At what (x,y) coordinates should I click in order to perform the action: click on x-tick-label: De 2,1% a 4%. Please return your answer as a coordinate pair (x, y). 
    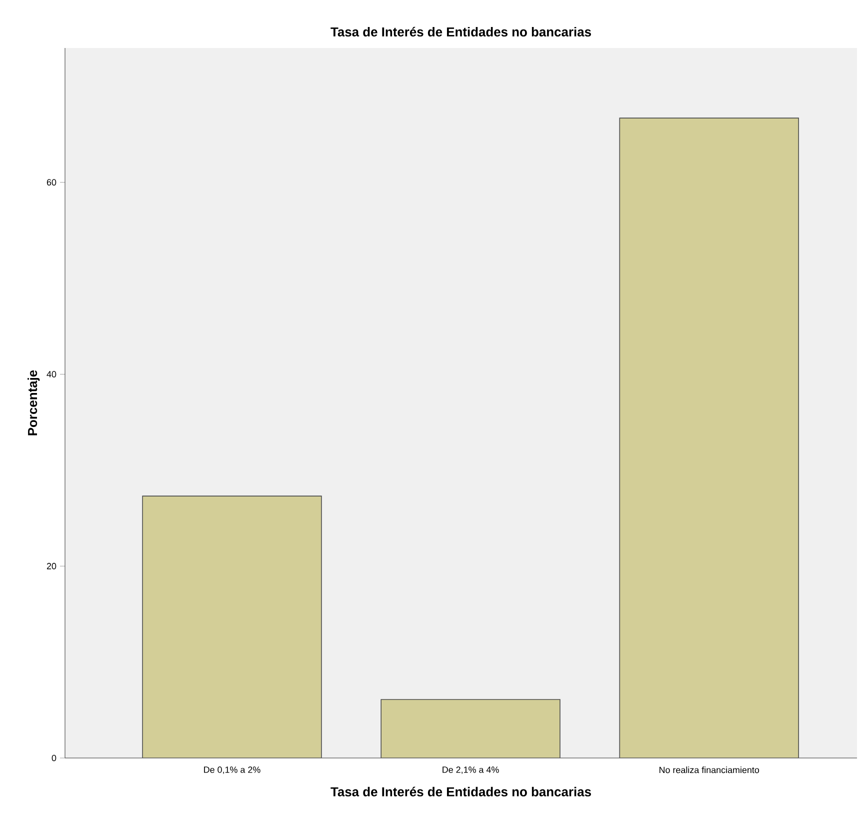
    Looking at the image, I should click on (470, 770).